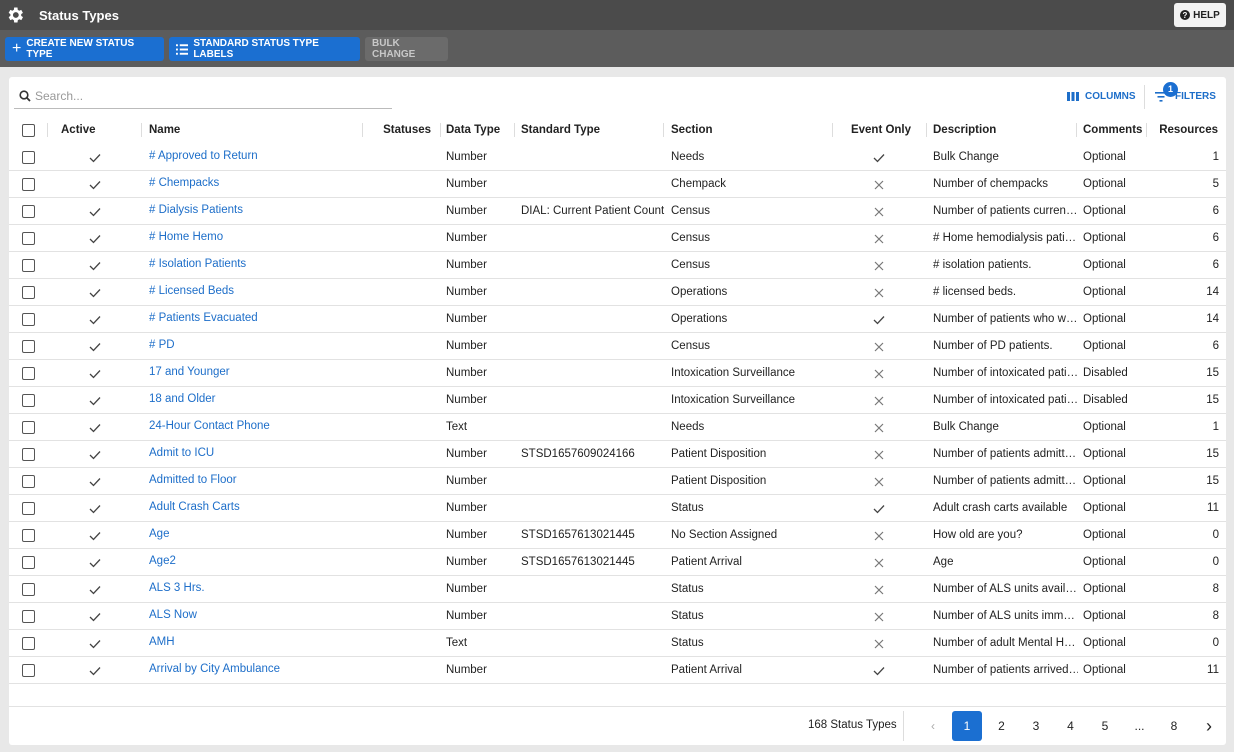 The width and height of the screenshot is (1234, 752). What do you see at coordinates (1036, 726) in the screenshot?
I see `page-button: 3` at bounding box center [1036, 726].